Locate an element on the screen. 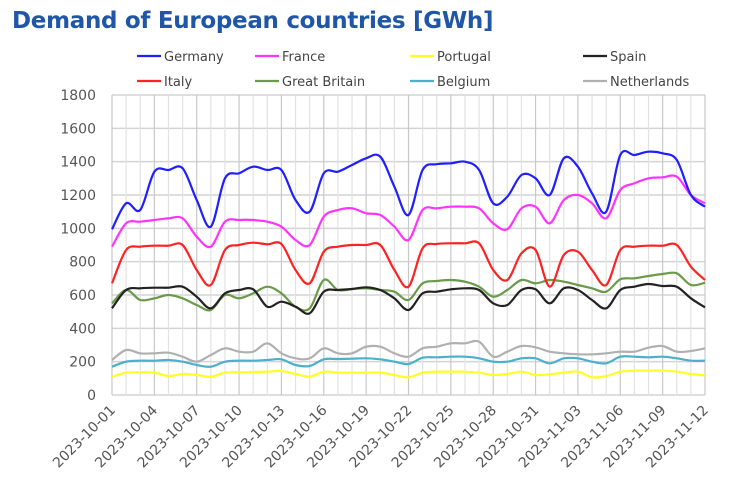  y-tick-label: 1400 is located at coordinates (78, 163).